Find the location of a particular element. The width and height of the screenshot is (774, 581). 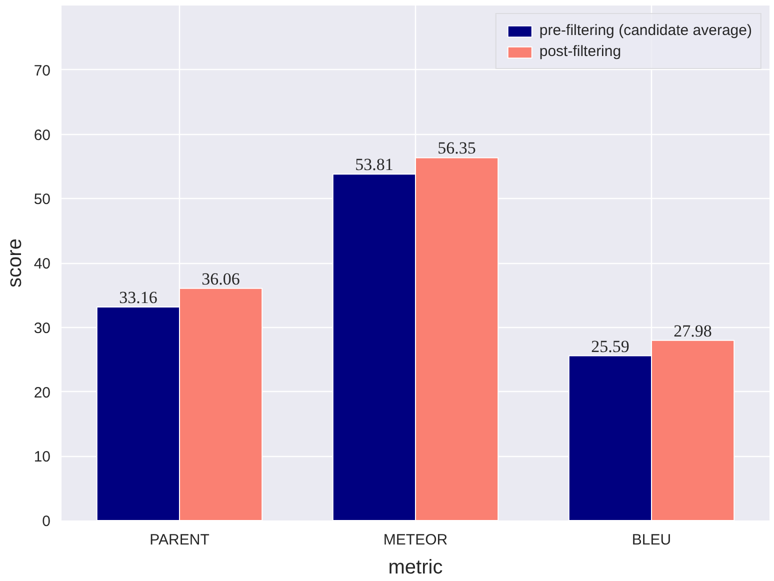

legend-label: pre-filtering (candidate average) is located at coordinates (645, 30).